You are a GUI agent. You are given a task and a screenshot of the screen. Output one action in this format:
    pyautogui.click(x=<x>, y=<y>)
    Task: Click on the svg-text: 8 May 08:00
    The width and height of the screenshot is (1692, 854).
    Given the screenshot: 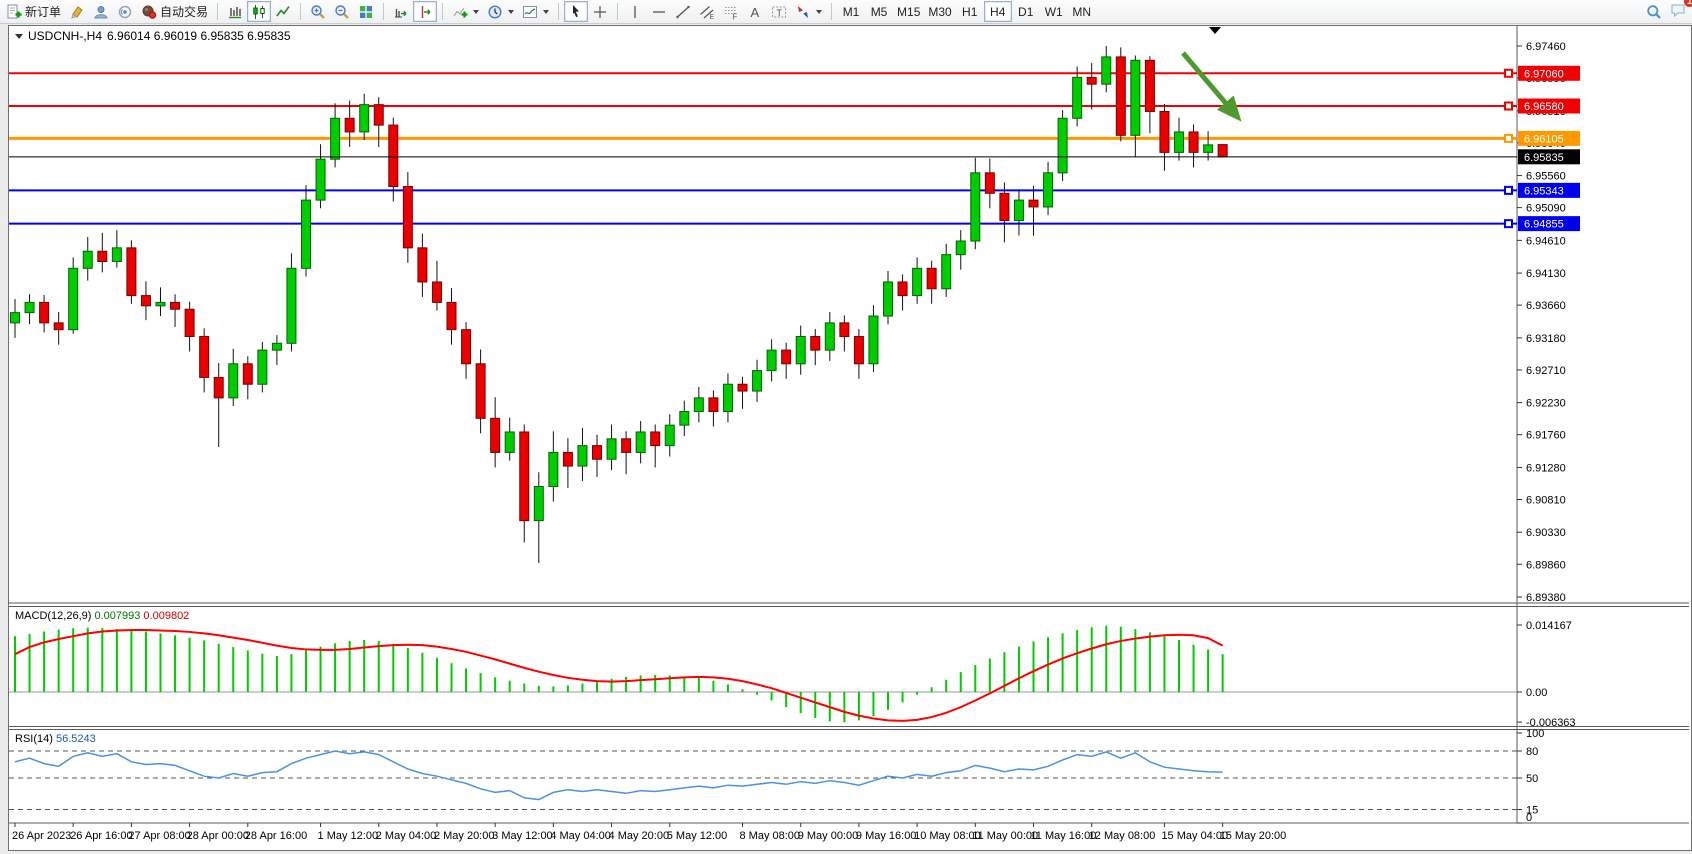 What is the action you would take?
    pyautogui.click(x=770, y=836)
    